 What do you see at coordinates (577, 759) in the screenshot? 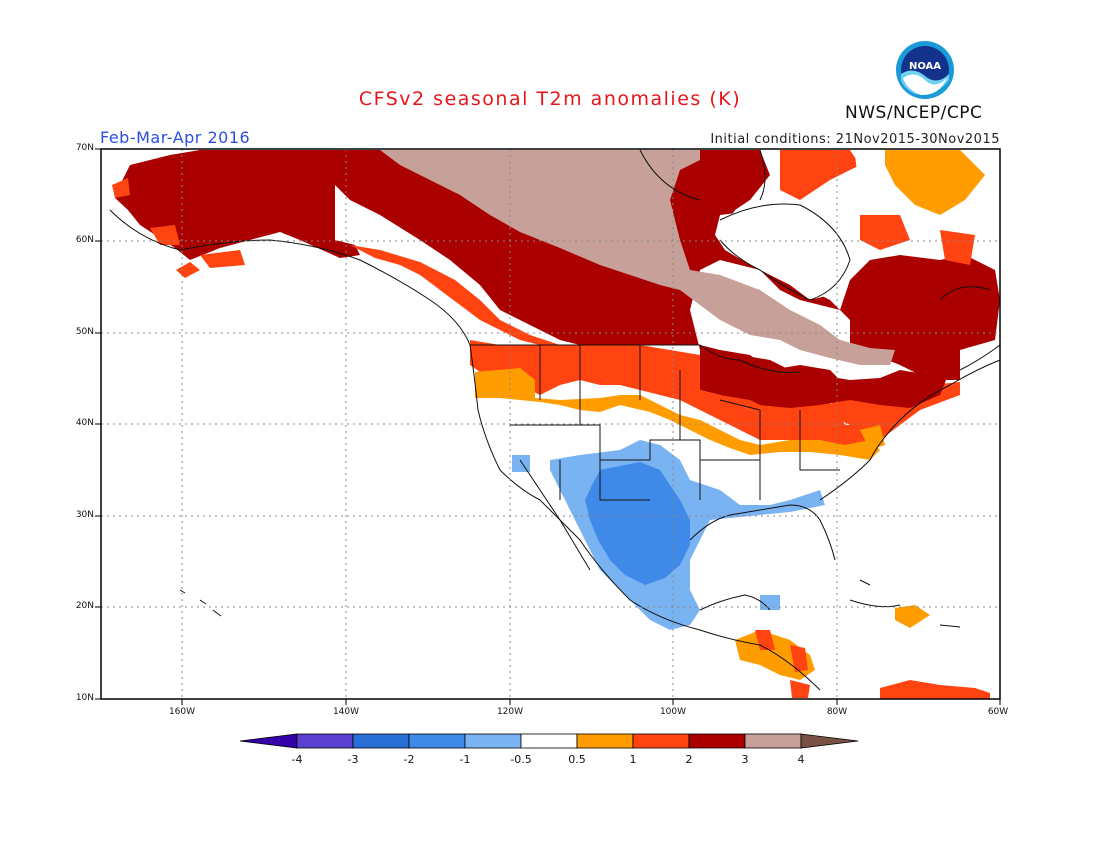
I see `colorbar-tick-label: 0.5` at bounding box center [577, 759].